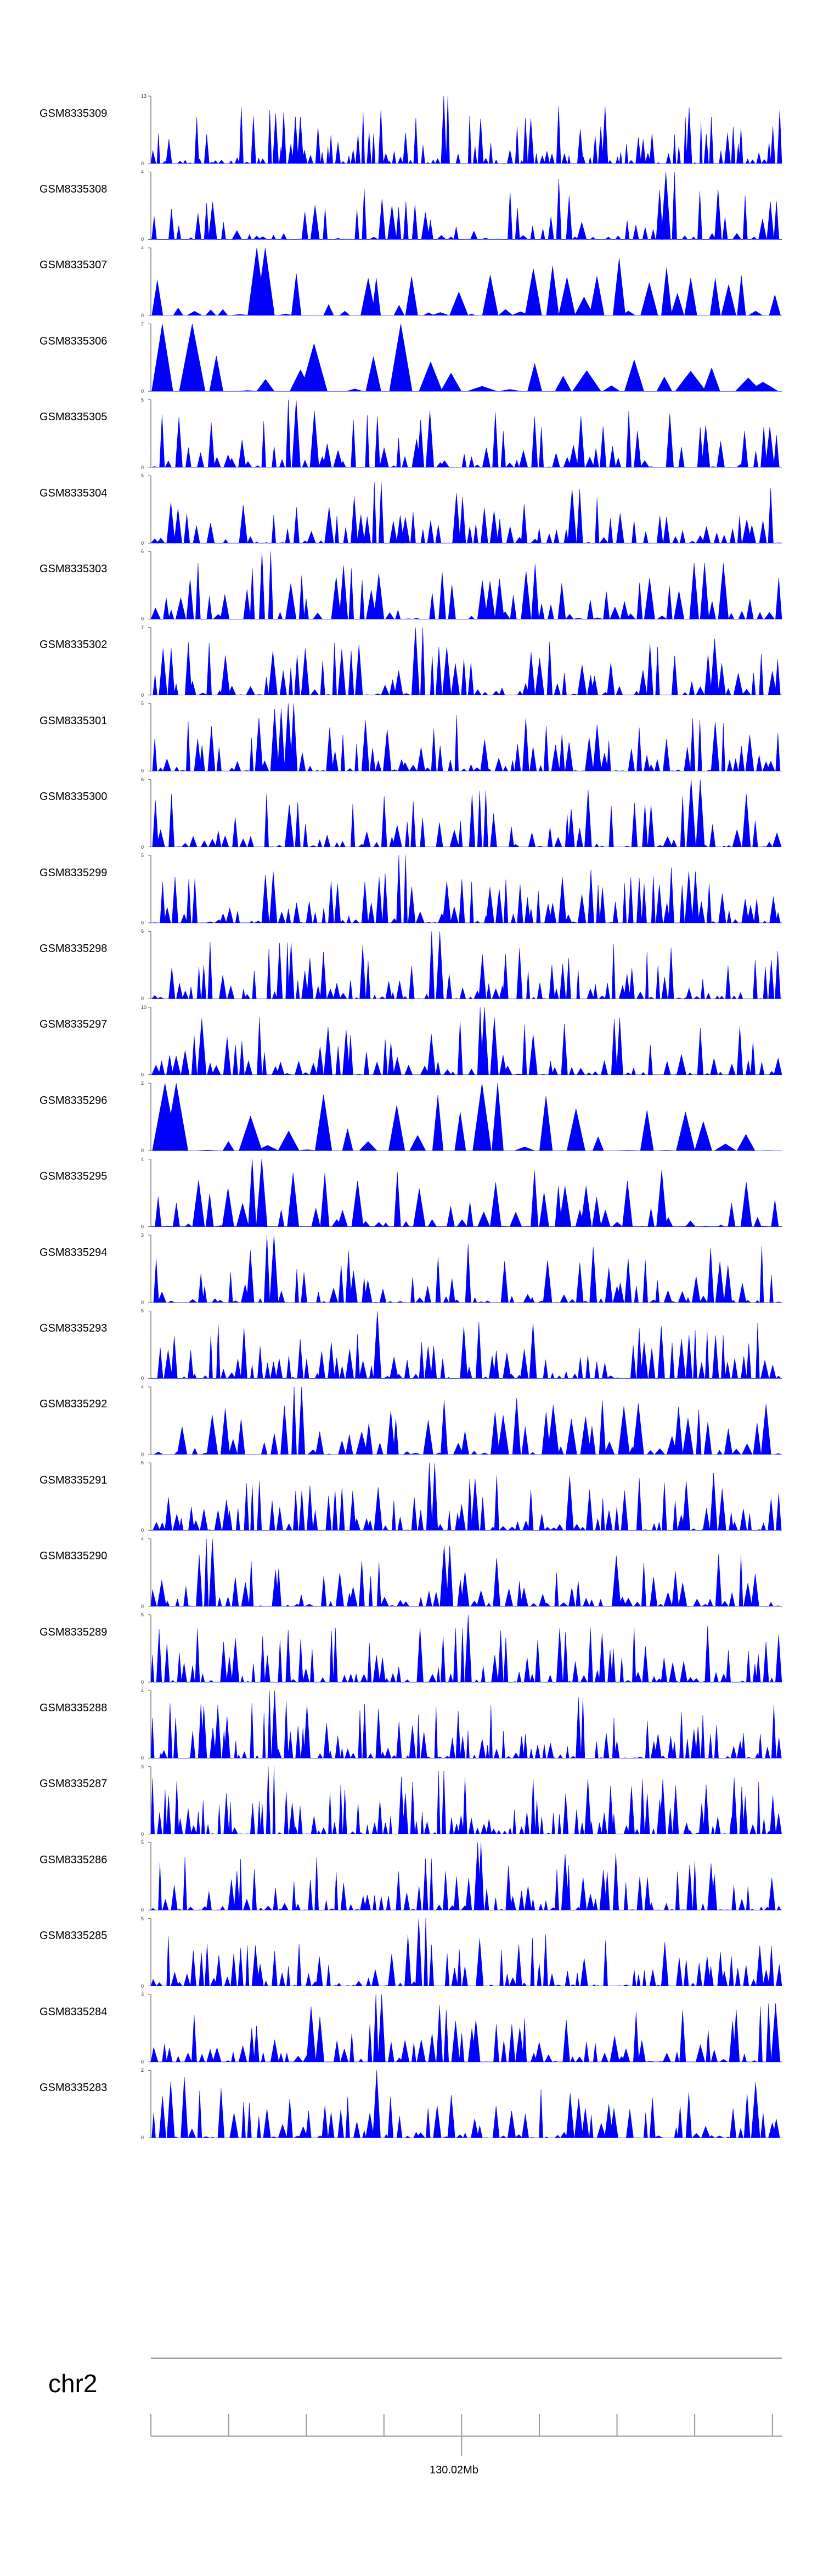 This screenshot has height=2576, width=823. Describe the element at coordinates (74, 1480) in the screenshot. I see `track-label: GSM8335291` at that location.